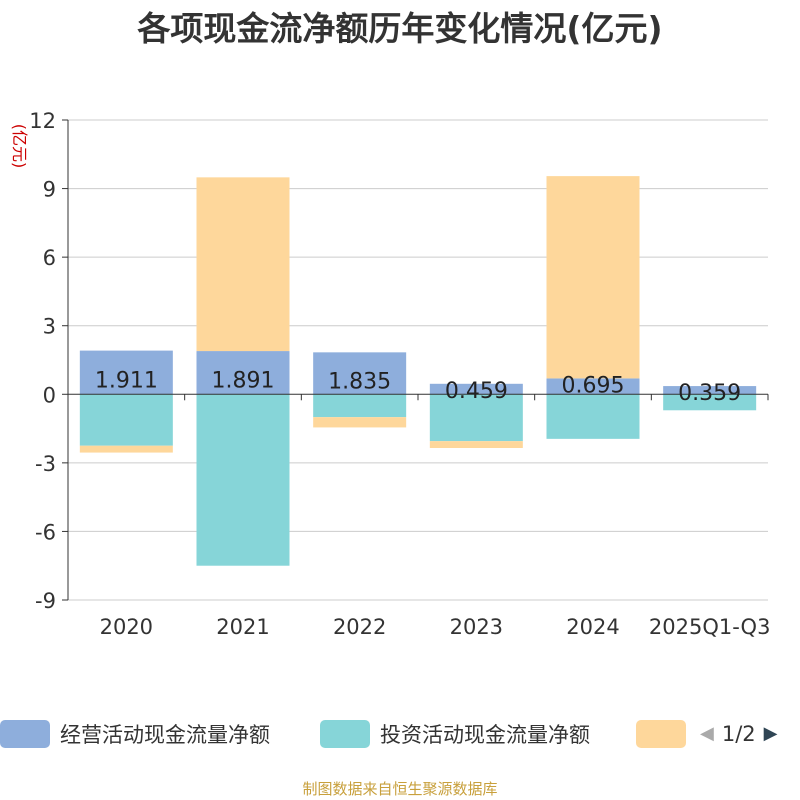 The width and height of the screenshot is (800, 800). Describe the element at coordinates (165, 735) in the screenshot. I see `legend-label-operating: 经营活动现金流量净额` at that location.